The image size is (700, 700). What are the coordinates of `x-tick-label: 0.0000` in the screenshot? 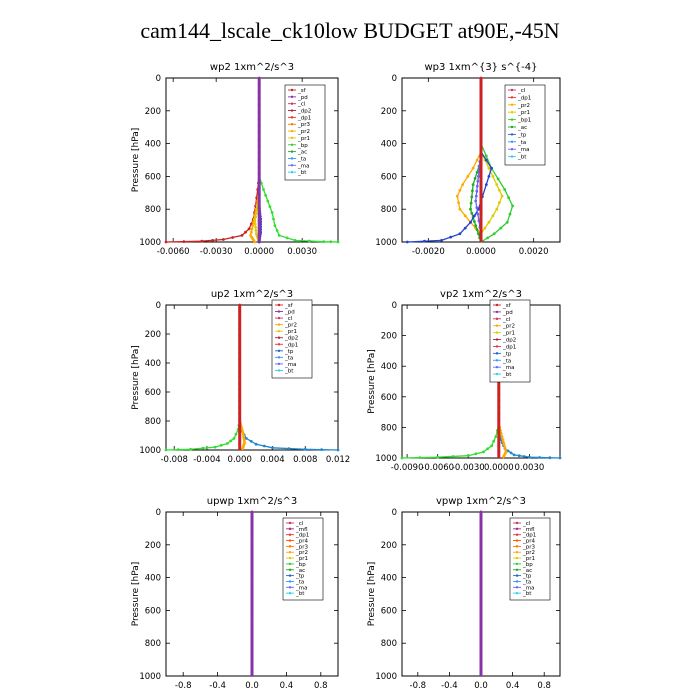 It's located at (259, 252).